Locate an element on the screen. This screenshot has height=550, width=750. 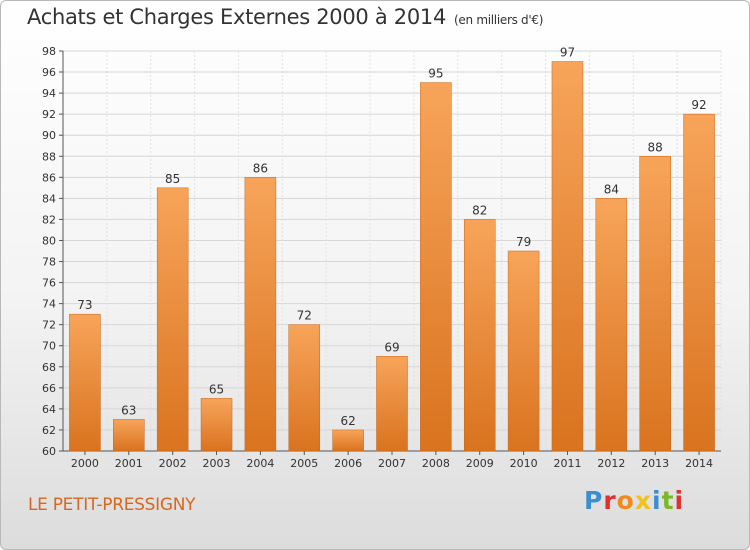
y-tick-label: 72 is located at coordinates (49, 325).